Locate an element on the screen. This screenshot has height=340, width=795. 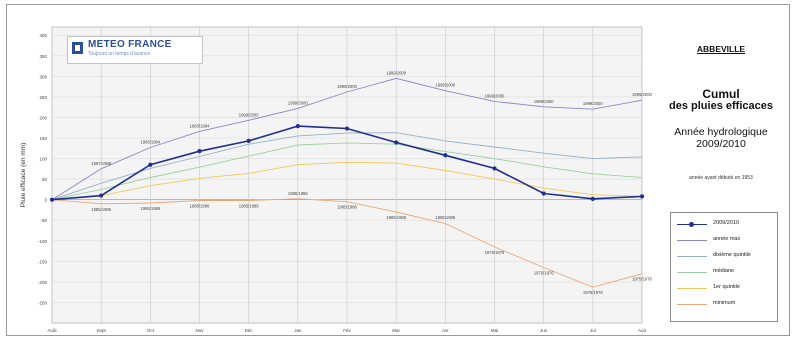
x-tick-label: Oct is located at coordinates (151, 330).